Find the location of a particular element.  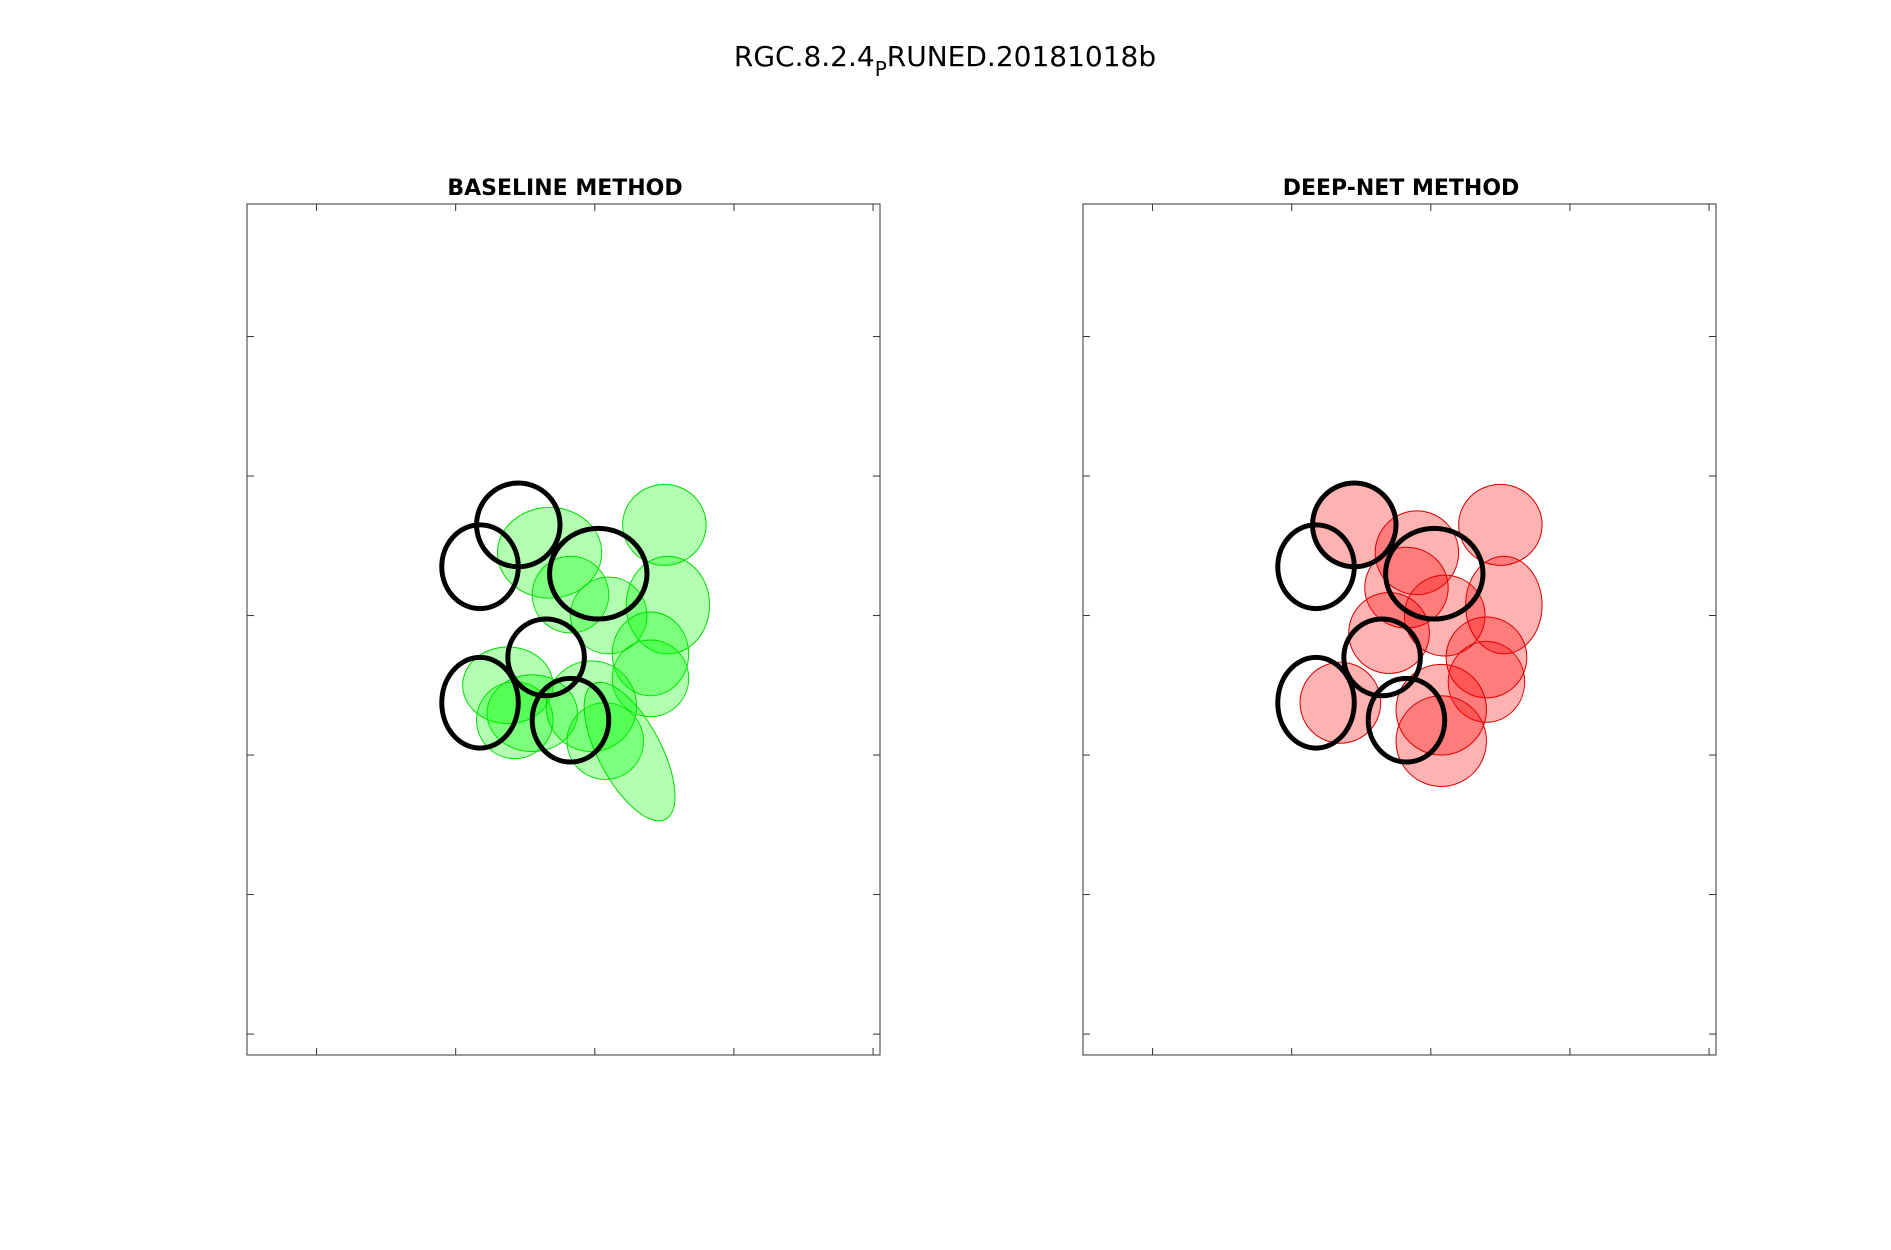

figure-title-main: RGC.8.2.4 is located at coordinates (804, 56).